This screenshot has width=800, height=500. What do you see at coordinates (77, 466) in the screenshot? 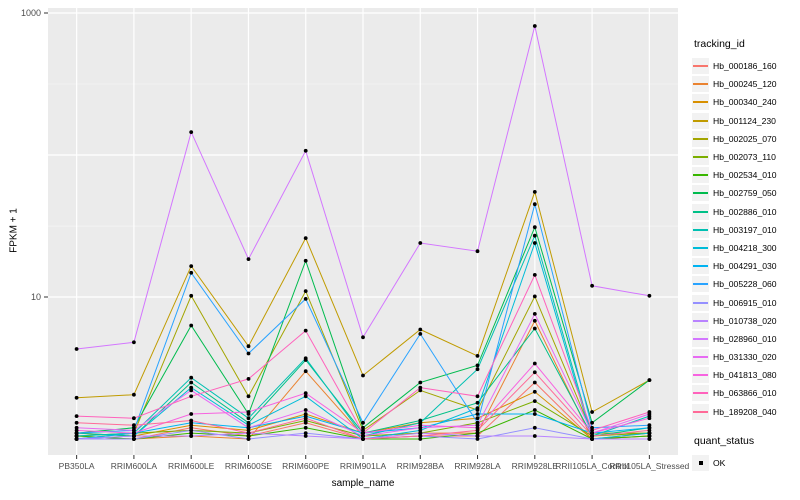
I see `x-tick-label: PB350LA` at bounding box center [77, 466].